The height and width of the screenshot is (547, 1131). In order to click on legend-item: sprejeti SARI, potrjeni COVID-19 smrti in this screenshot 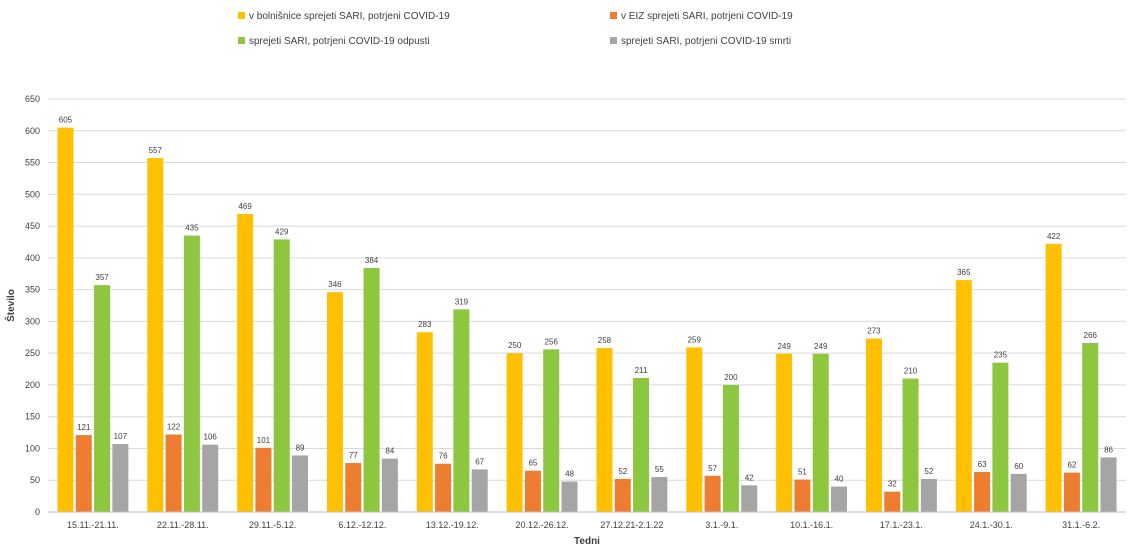, I will do `click(700, 41)`.